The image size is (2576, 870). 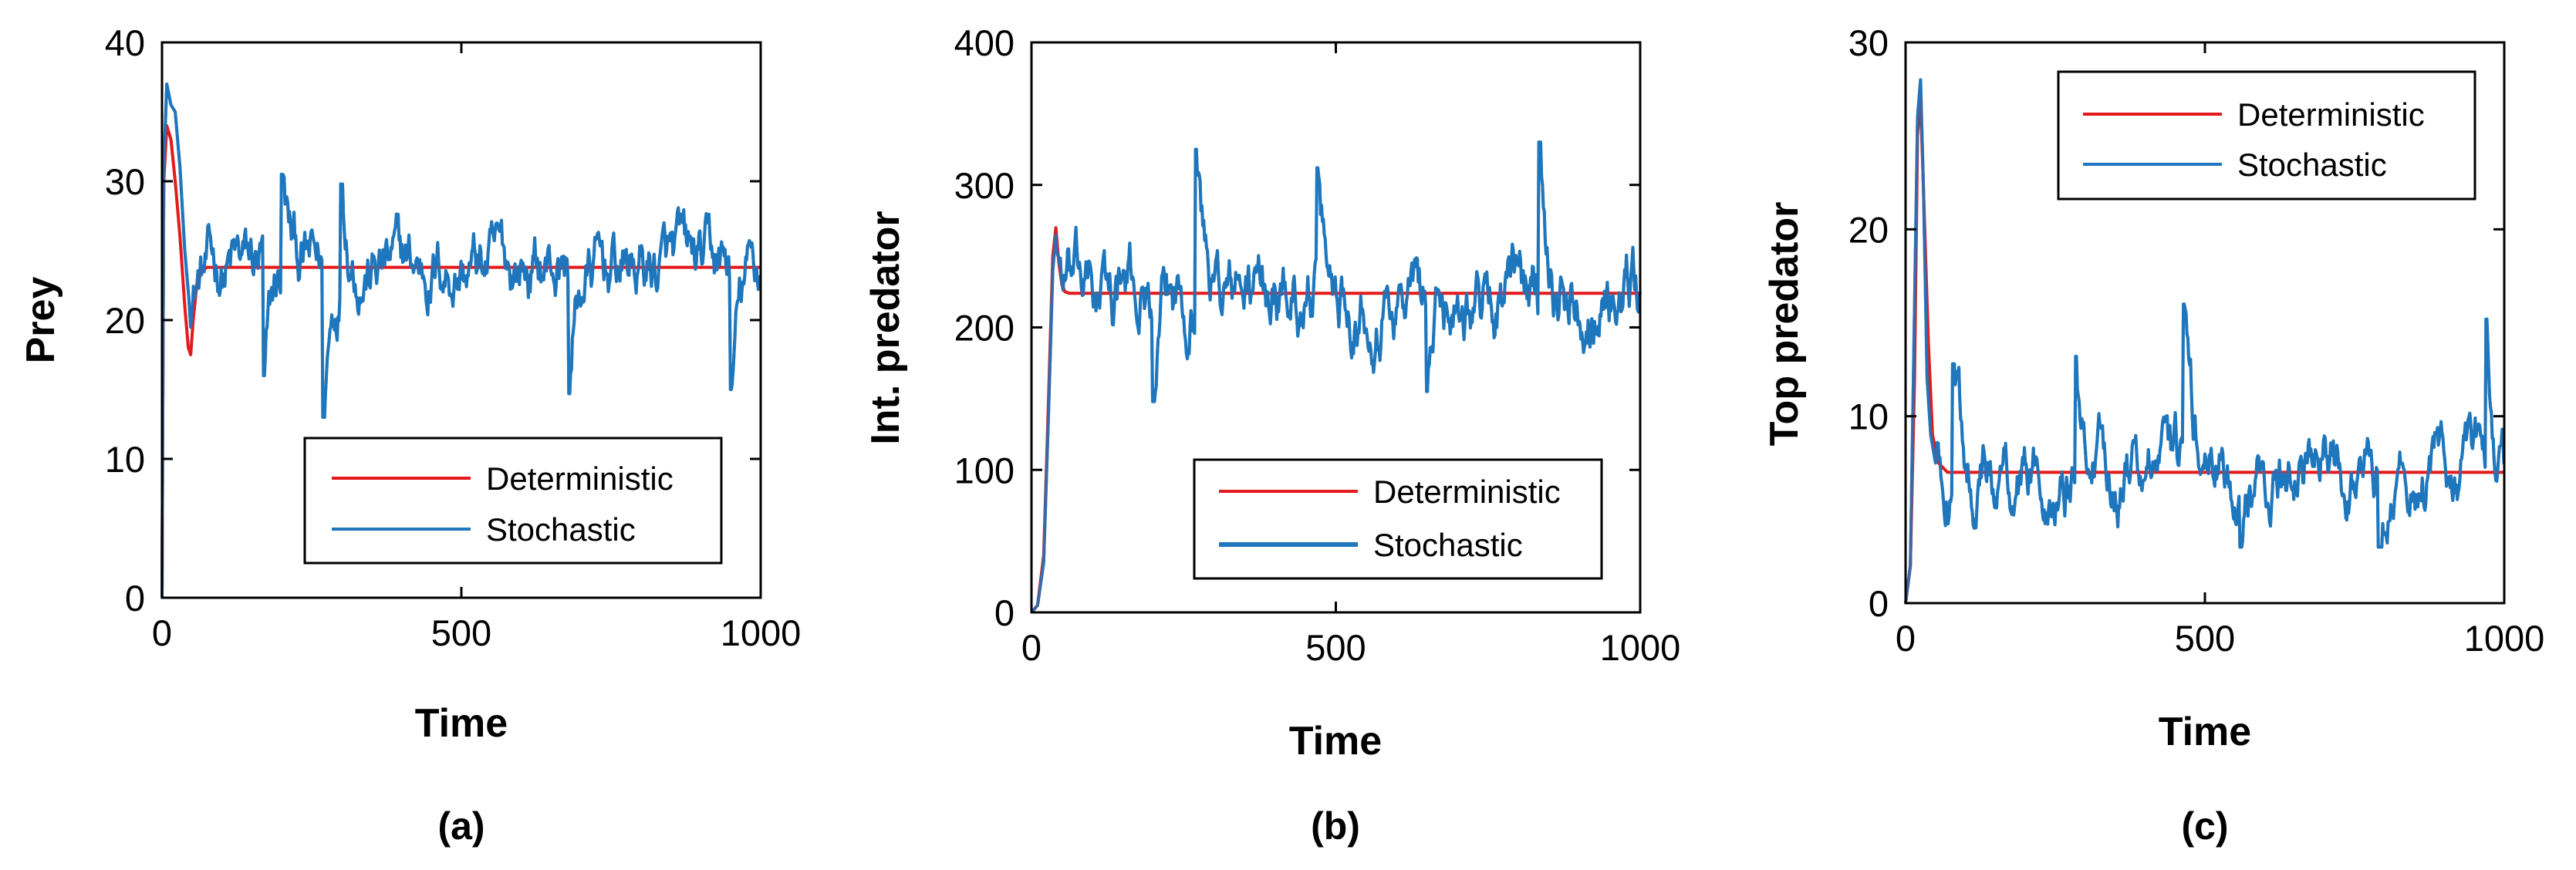 I want to click on legend-label-deterministic-b: Deterministic, so click(x=1467, y=492).